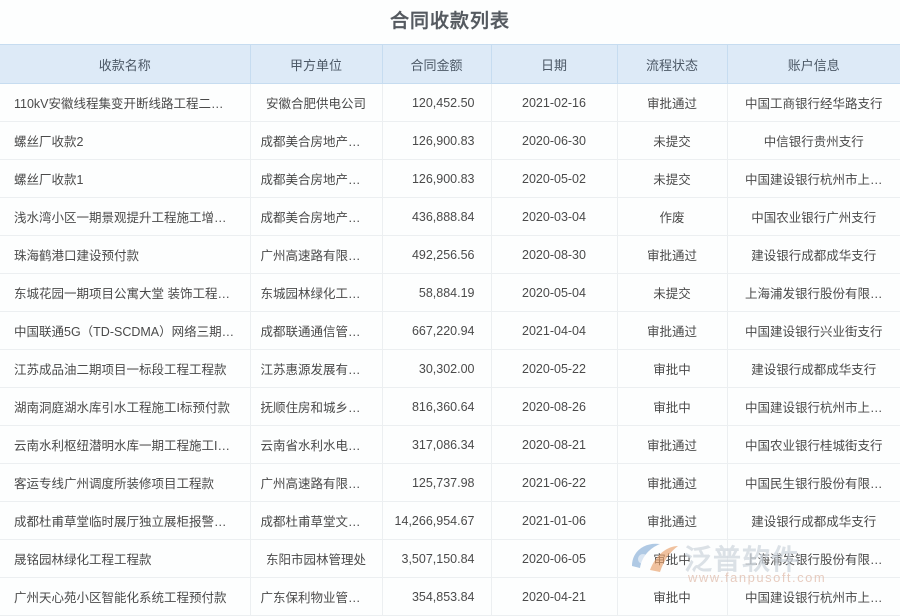  What do you see at coordinates (449, 21) in the screenshot?
I see `page-title: 合同收款列表` at bounding box center [449, 21].